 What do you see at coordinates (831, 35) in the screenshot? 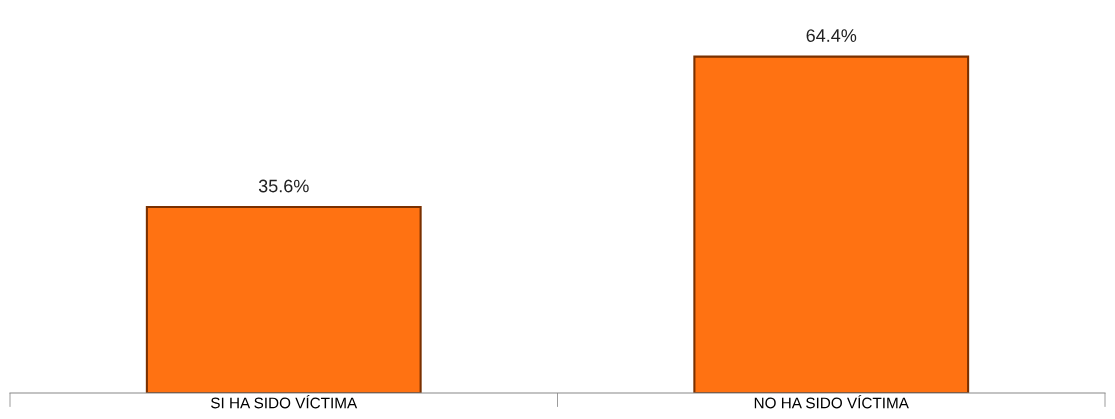
I see `data-label: 64.4%` at bounding box center [831, 35].